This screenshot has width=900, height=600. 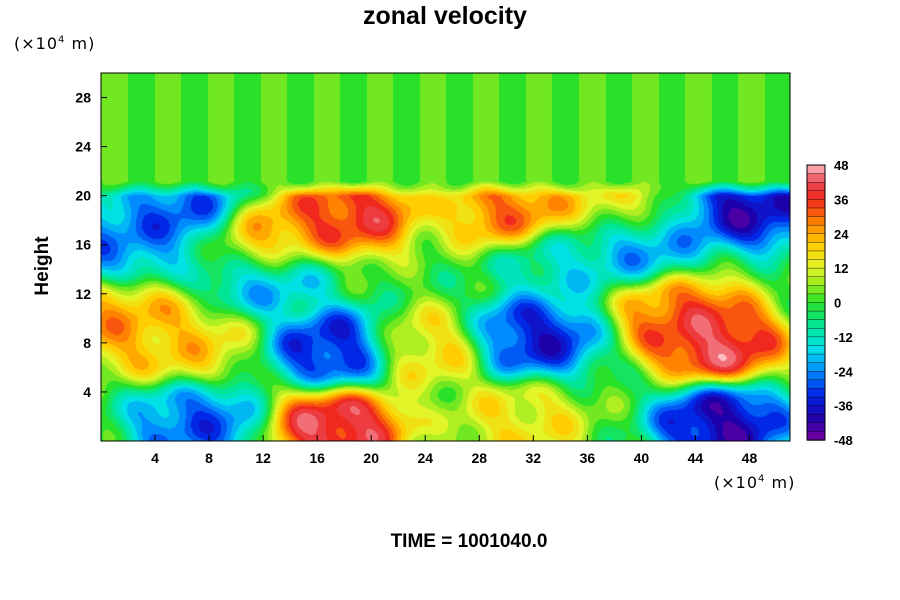 I want to click on x-tick-label: 24, so click(x=425, y=458).